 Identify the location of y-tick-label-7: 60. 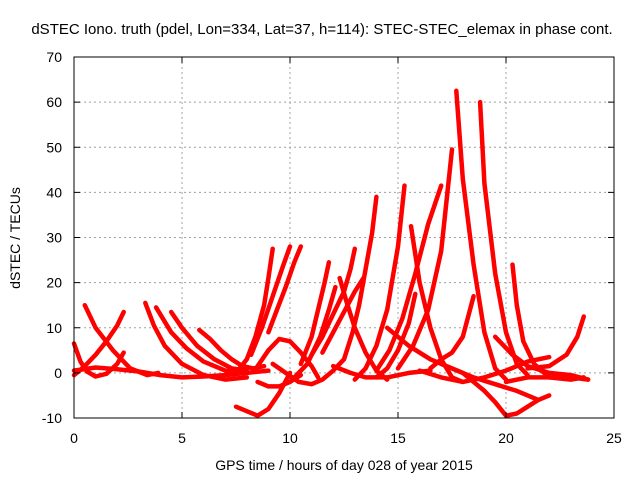
(54, 102).